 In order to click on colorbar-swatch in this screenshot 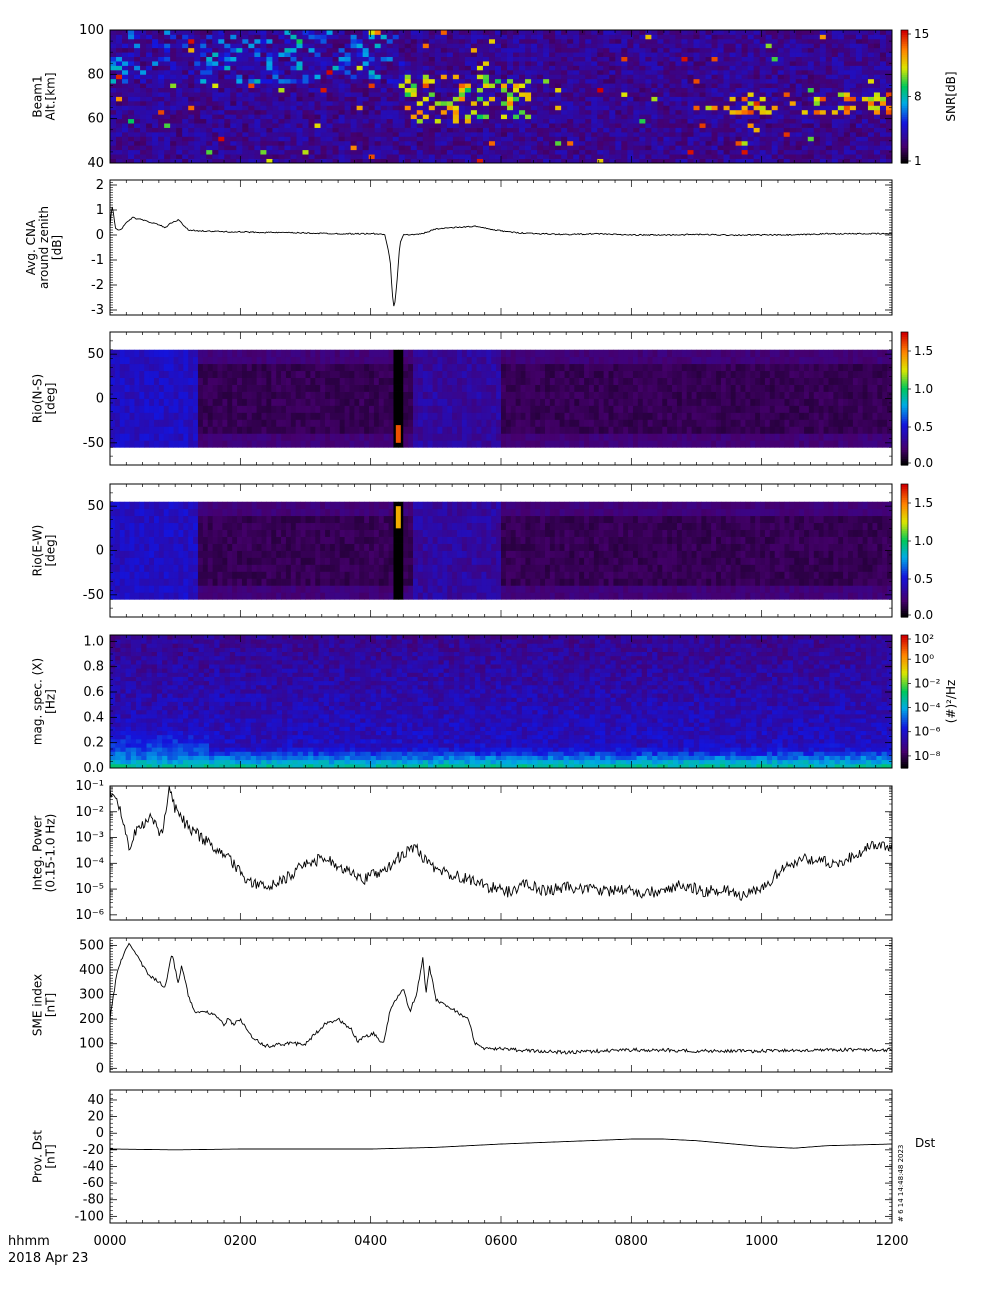, I will do `click(904, 116)`.